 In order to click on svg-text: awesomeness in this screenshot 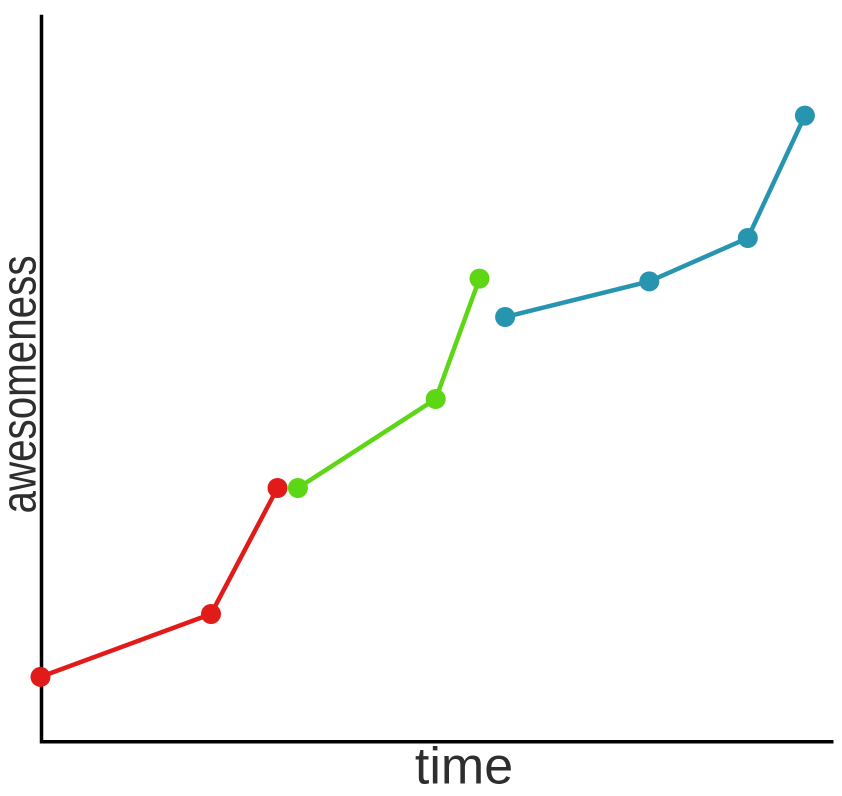, I will do `click(23, 385)`.